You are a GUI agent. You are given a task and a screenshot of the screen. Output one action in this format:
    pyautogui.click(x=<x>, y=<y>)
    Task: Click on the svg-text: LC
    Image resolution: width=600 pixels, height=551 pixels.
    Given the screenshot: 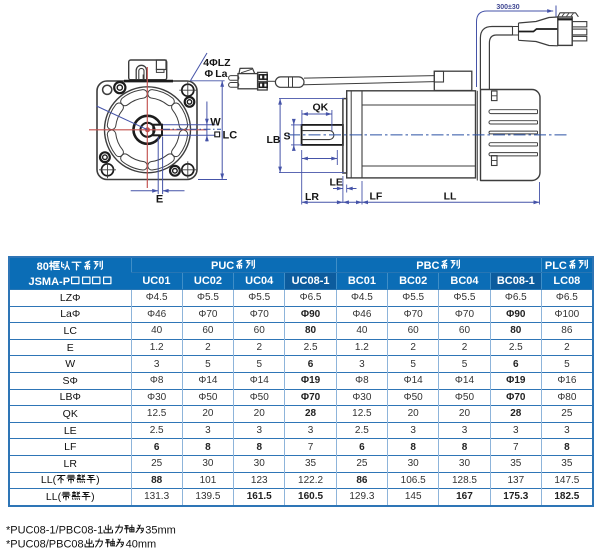 What is the action you would take?
    pyautogui.click(x=230, y=136)
    